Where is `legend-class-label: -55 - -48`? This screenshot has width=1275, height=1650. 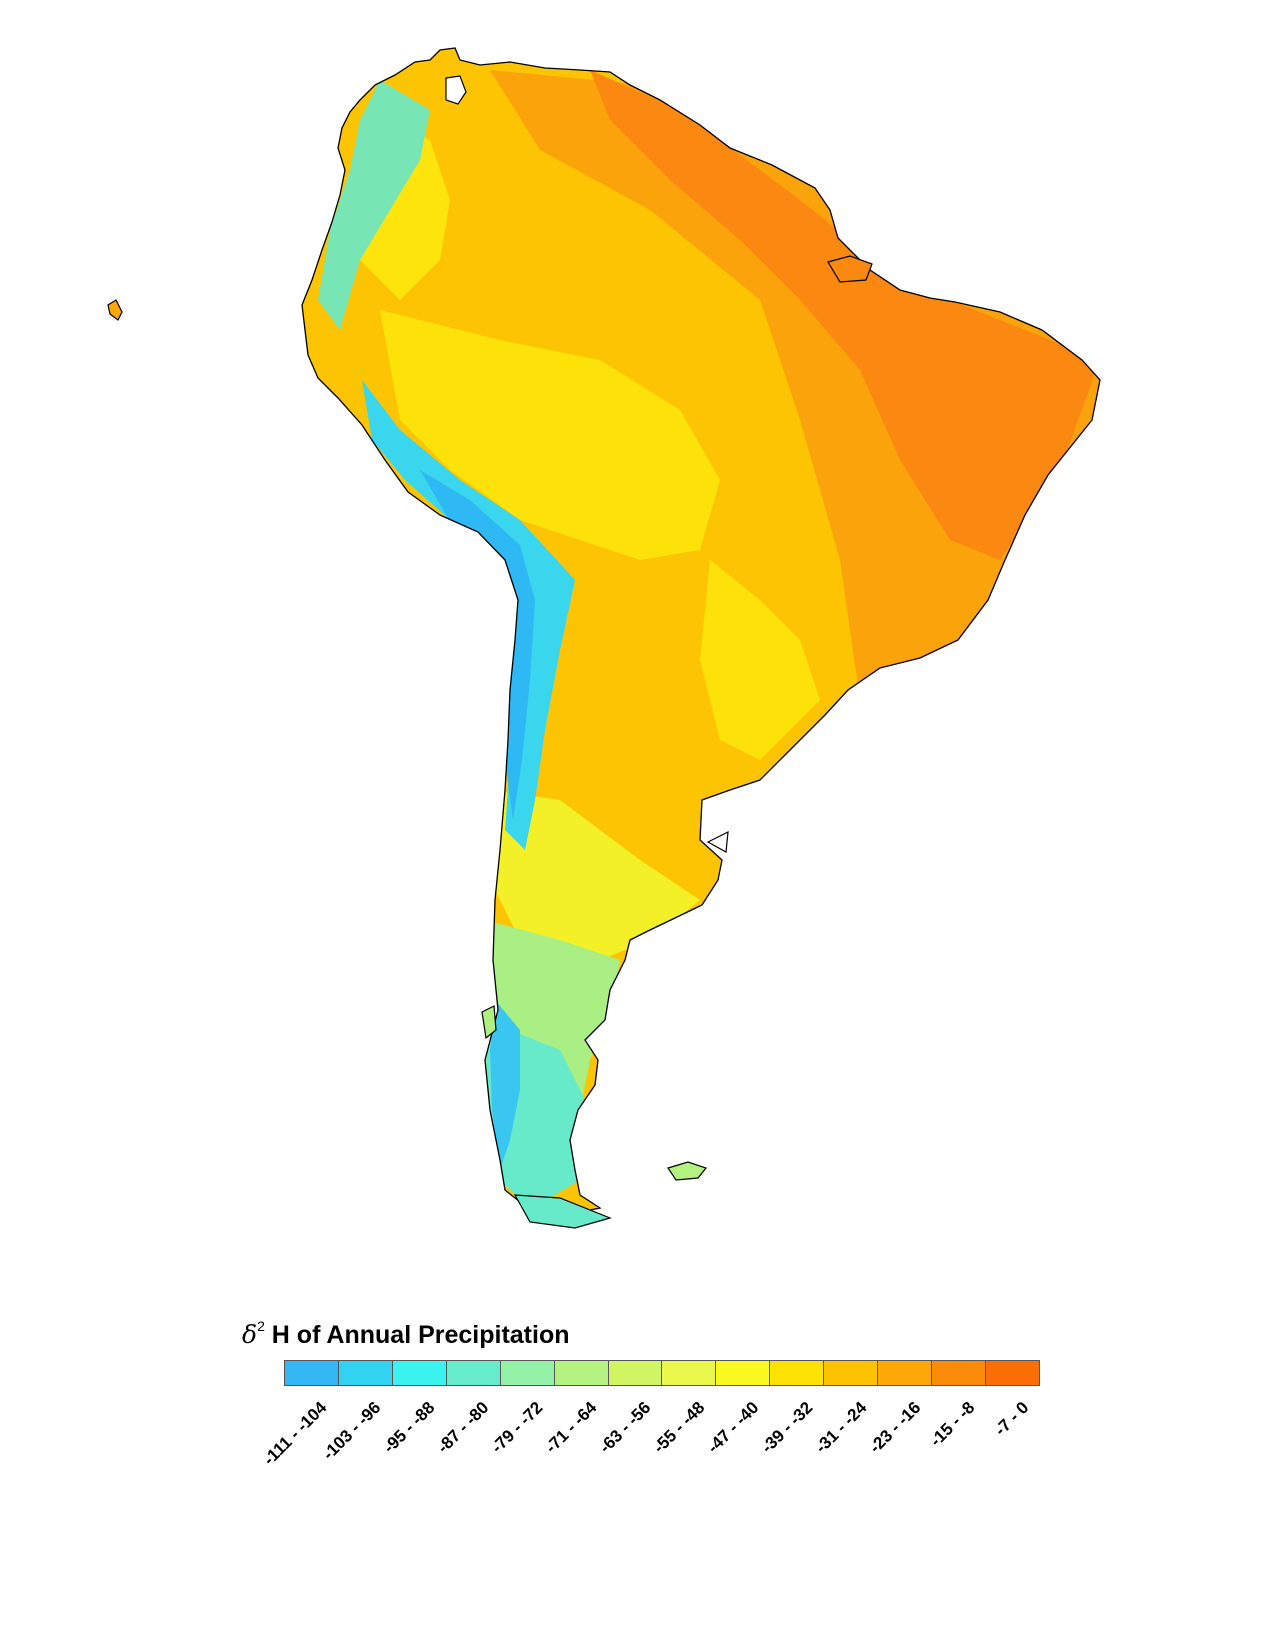
legend-class-label: -55 - -48 is located at coordinates (679, 1427).